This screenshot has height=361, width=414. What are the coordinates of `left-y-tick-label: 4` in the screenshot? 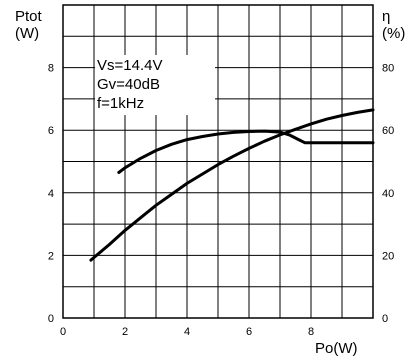 It's located at (51, 194).